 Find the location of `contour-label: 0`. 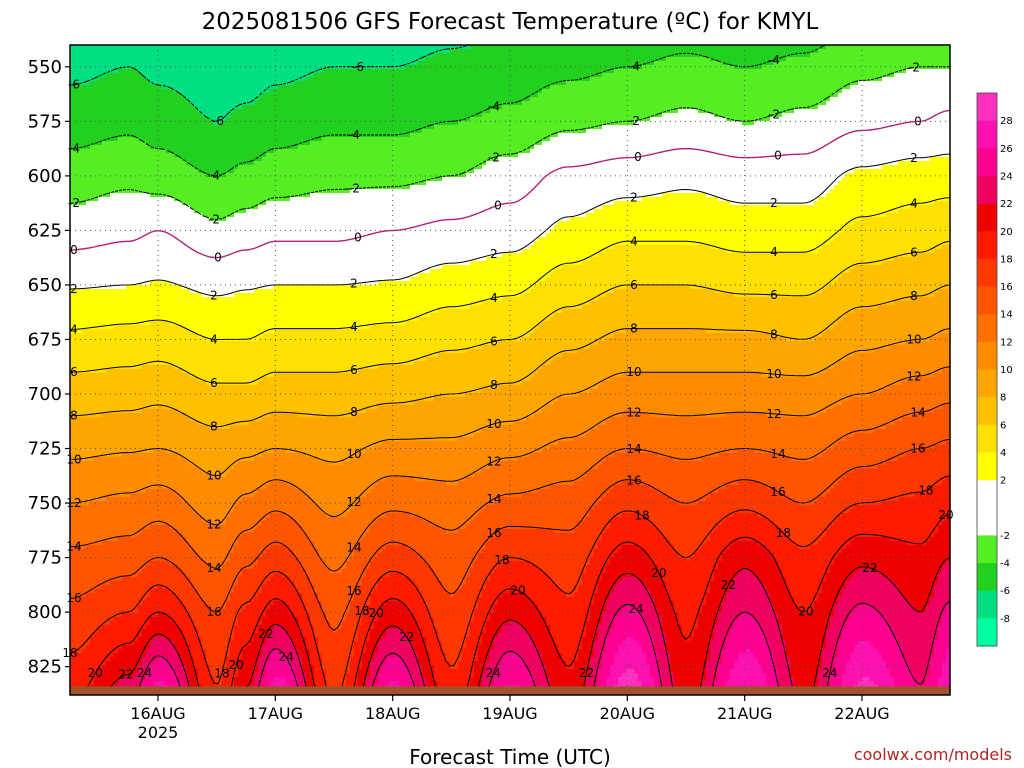

contour-label: 0 is located at coordinates (218, 258).